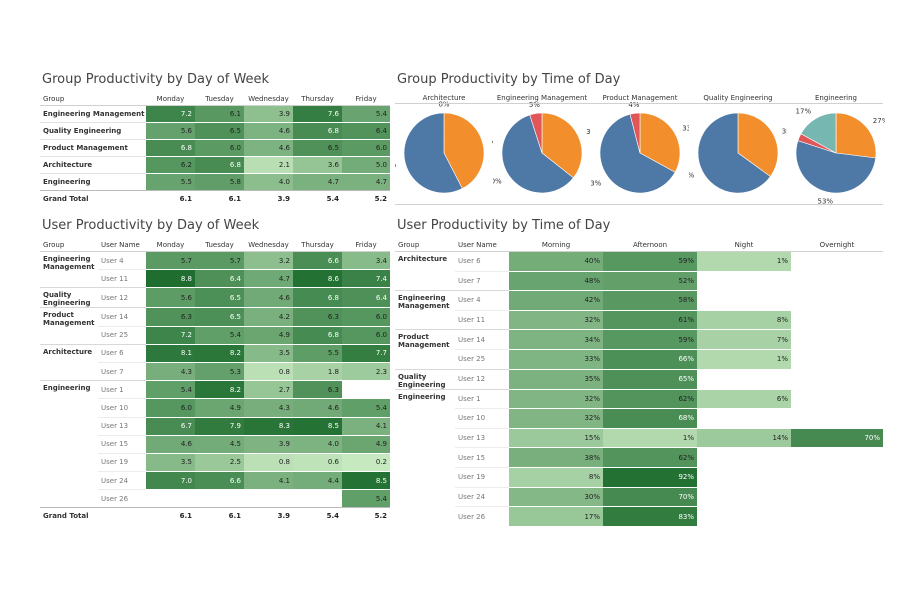 The height and width of the screenshot is (603, 924). Describe the element at coordinates (268, 371) in the screenshot. I see `heatmap-cell: 0.8` at that location.